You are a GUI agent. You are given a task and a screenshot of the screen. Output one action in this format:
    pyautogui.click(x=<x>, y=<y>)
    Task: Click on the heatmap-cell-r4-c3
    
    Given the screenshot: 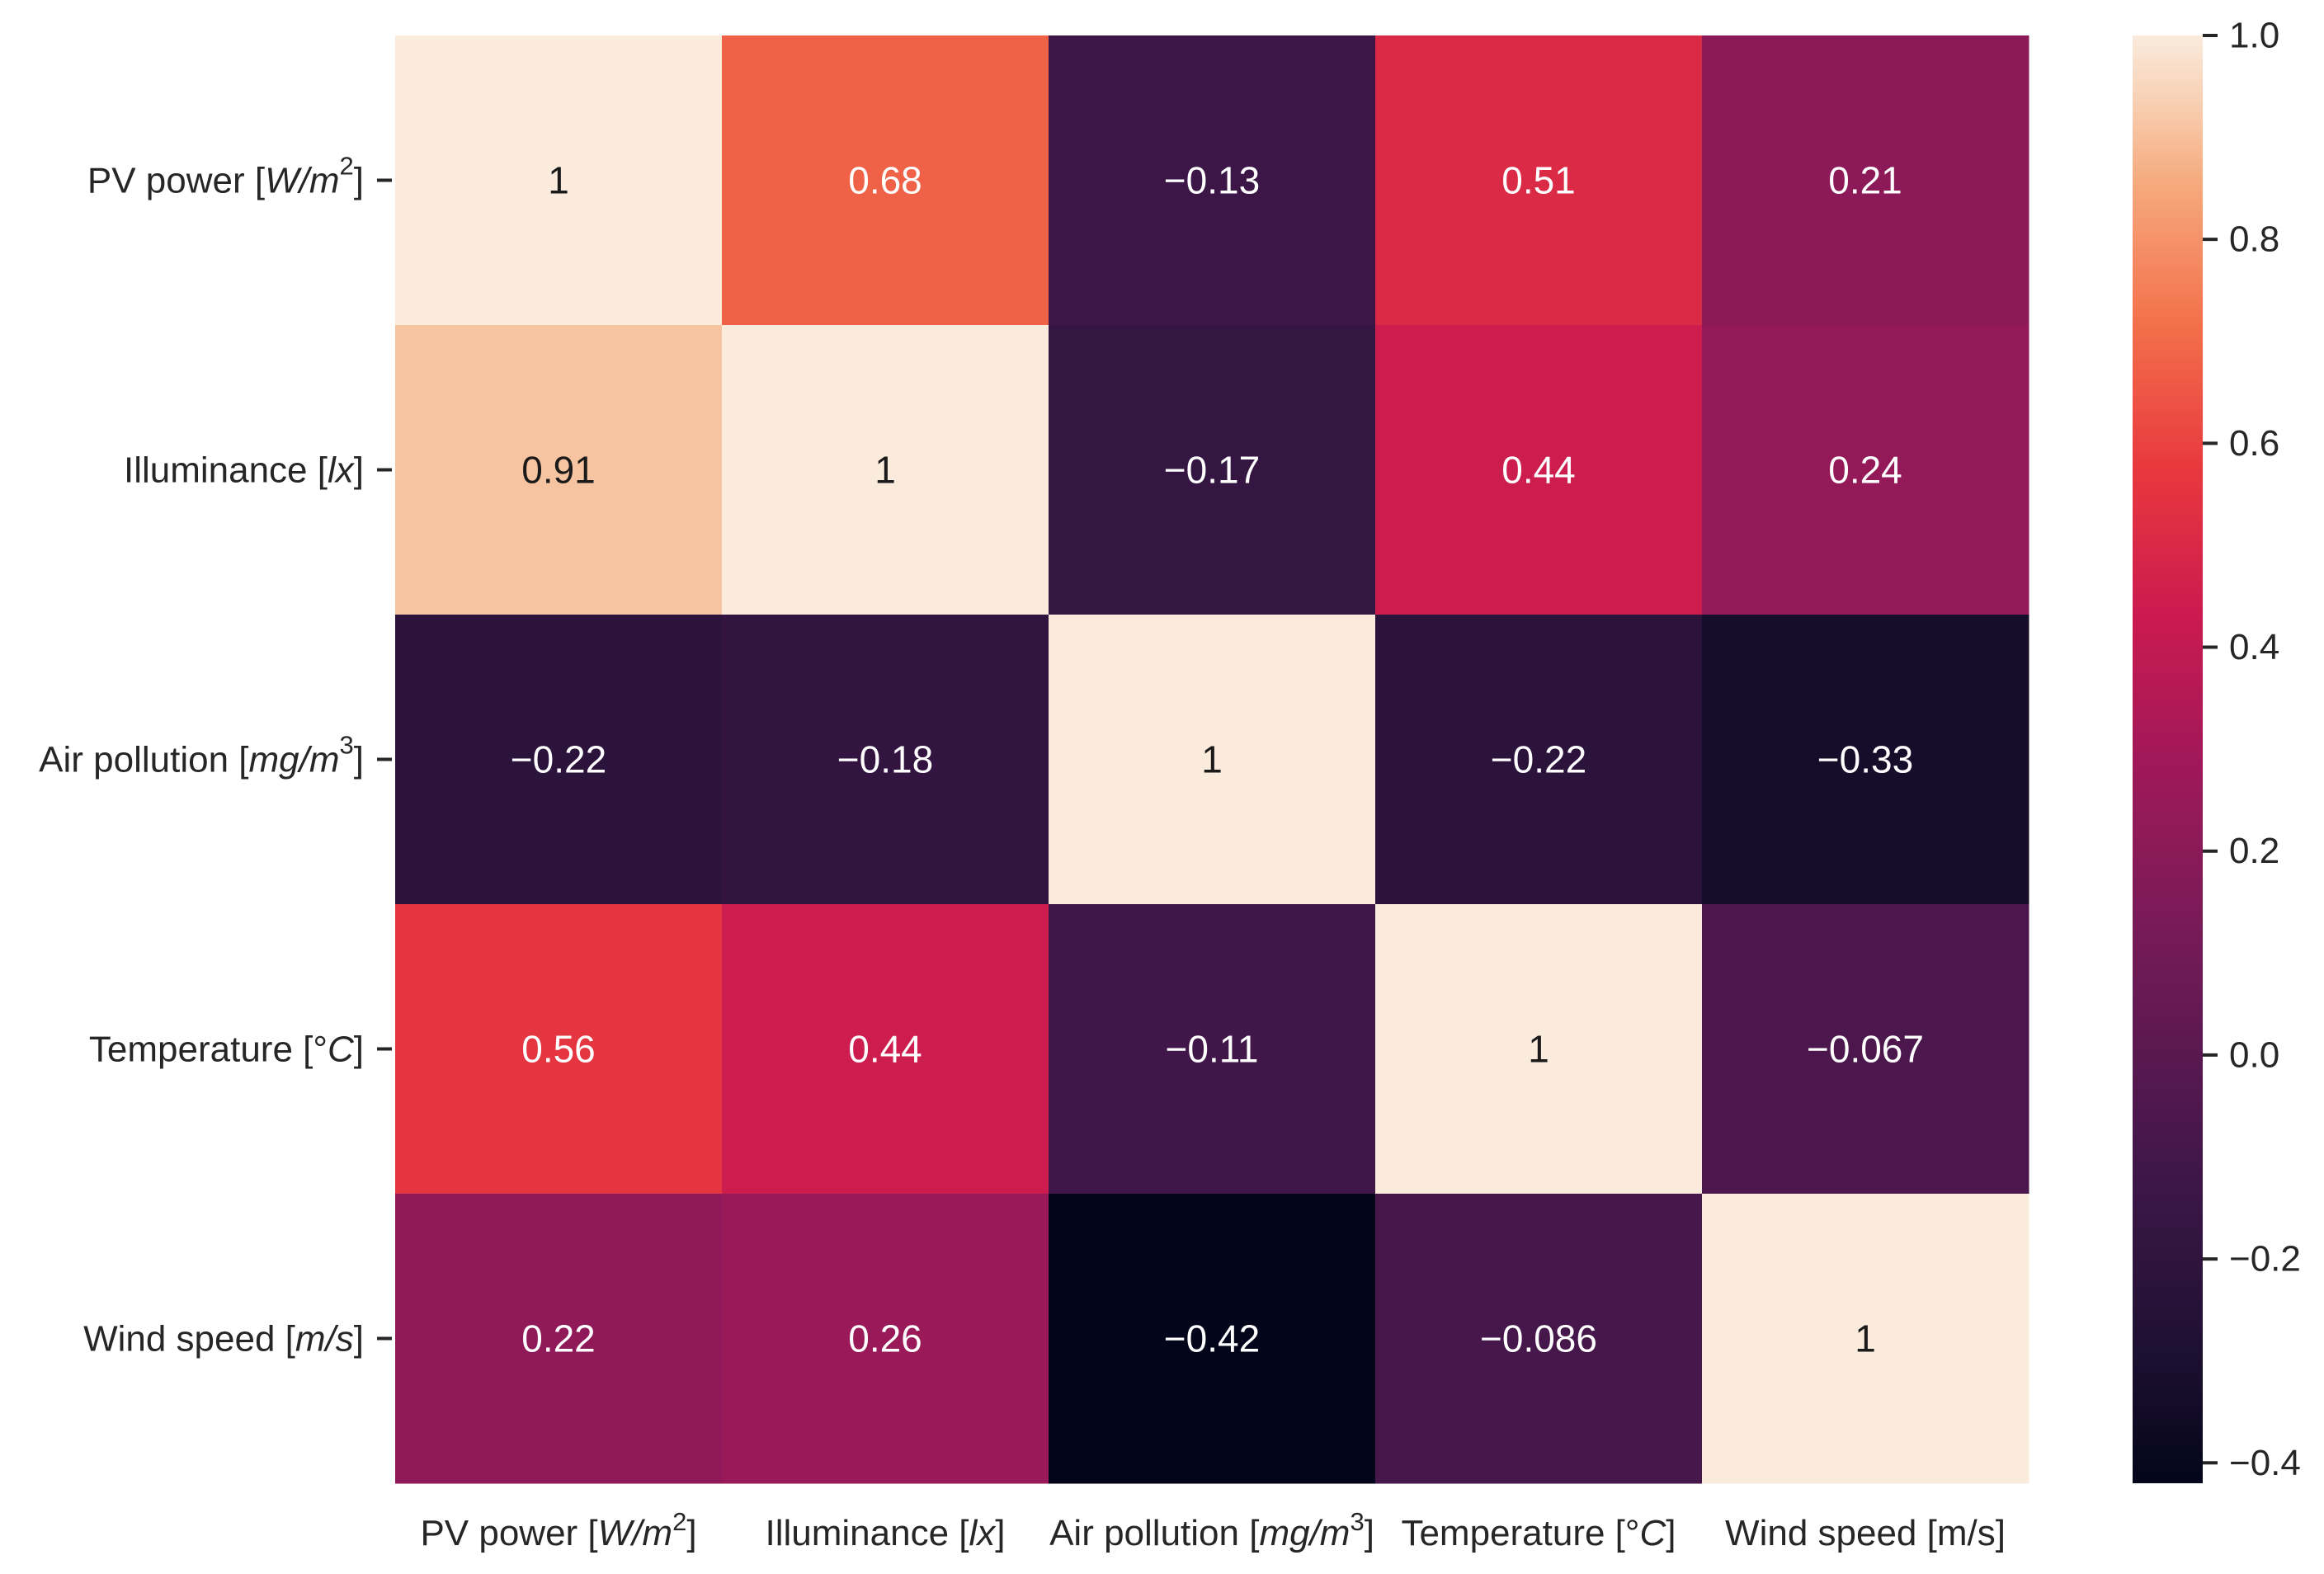 What is the action you would take?
    pyautogui.click(x=1212, y=1049)
    